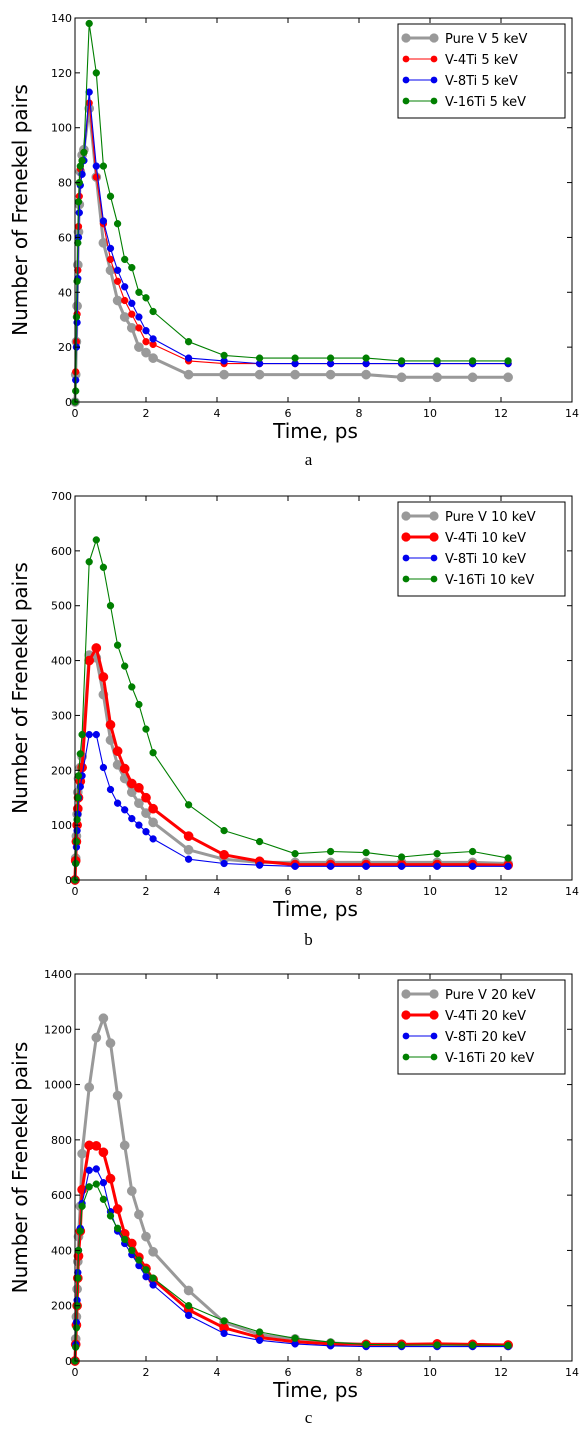 This screenshot has height=1437, width=585. Describe the element at coordinates (65, 347) in the screenshot. I see `y-tick-label: 20` at that location.